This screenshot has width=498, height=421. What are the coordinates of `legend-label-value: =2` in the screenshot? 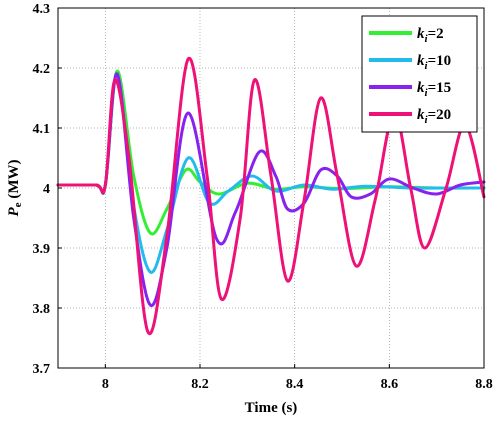 It's located at (436, 34).